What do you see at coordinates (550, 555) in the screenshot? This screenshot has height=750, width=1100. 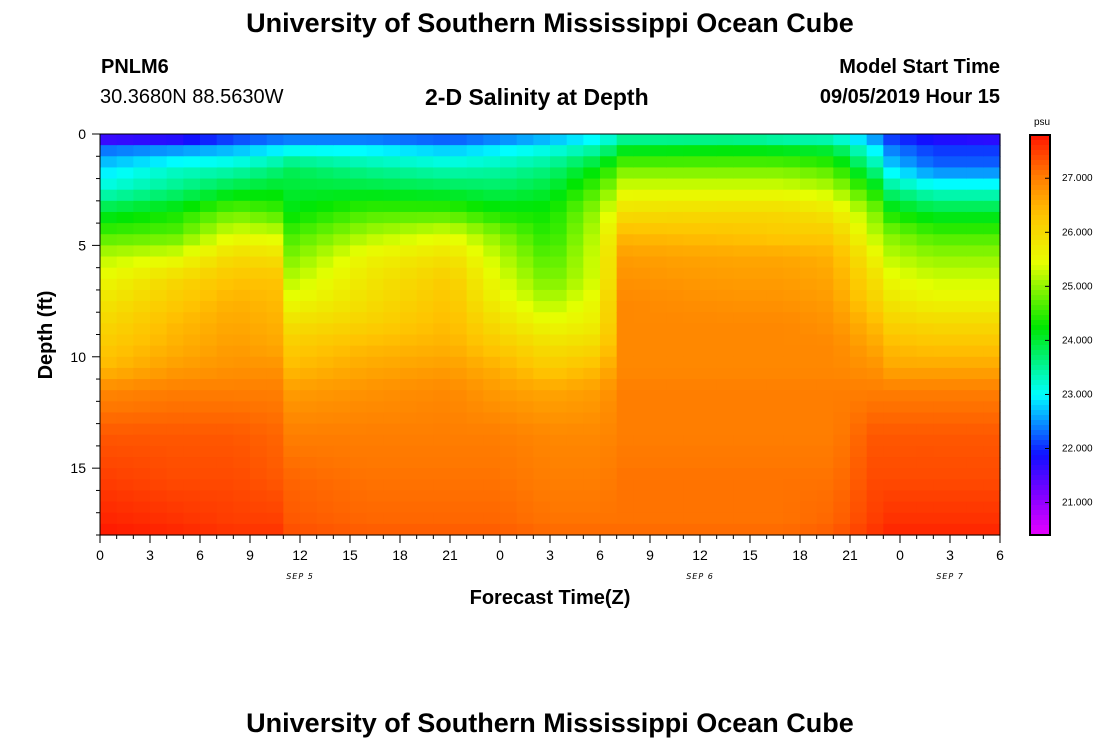 I see `x-tick-label: 3` at bounding box center [550, 555].